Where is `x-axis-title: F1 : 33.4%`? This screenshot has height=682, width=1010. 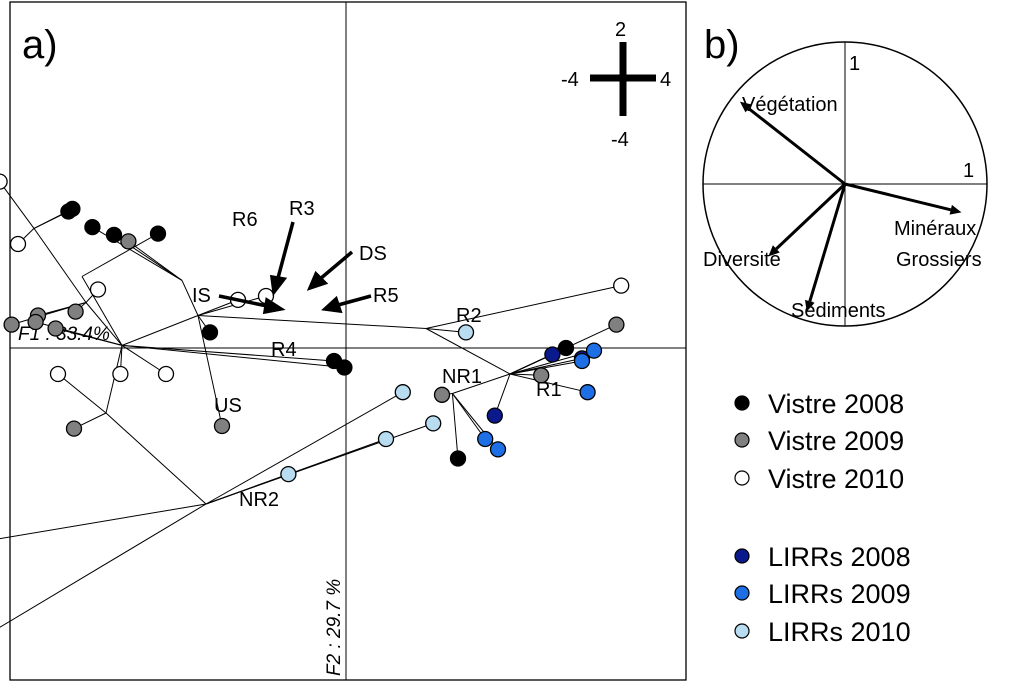
x-axis-title: F1 : 33.4% is located at coordinates (64, 334).